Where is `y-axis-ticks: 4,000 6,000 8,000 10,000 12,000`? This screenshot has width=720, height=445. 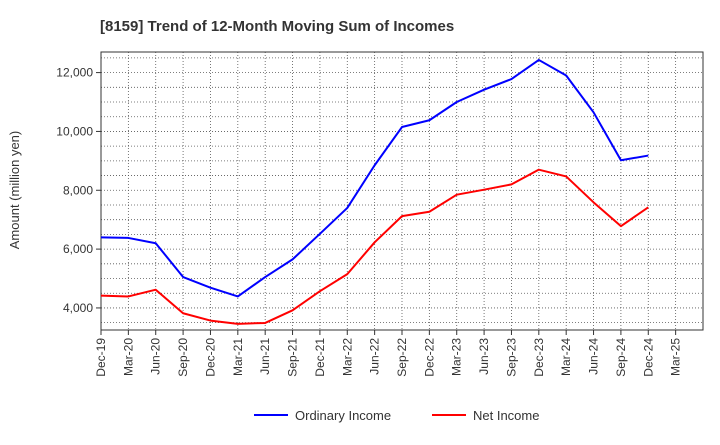 y-axis-ticks: 4,000 6,000 8,000 10,000 12,000 is located at coordinates (78, 190).